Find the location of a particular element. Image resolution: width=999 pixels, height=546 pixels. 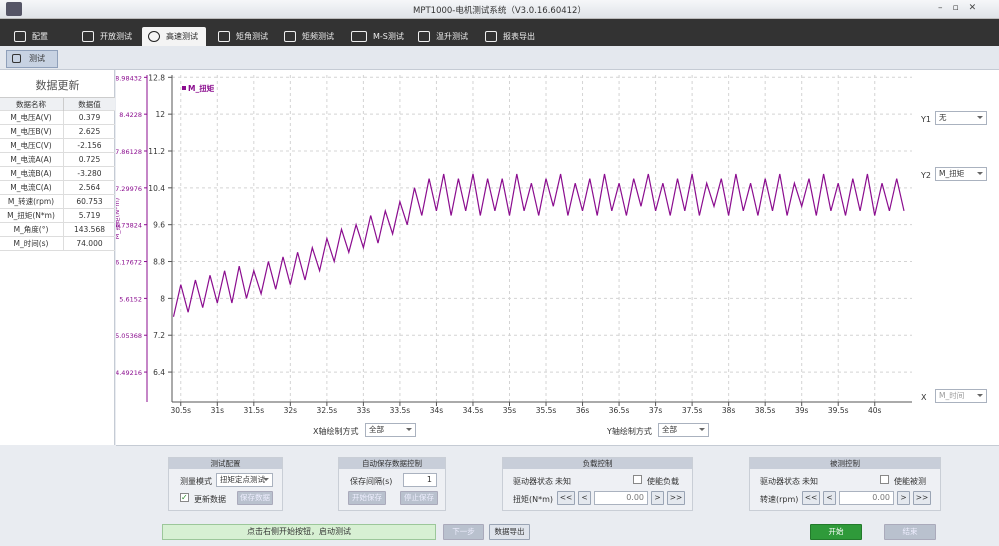

tab-label: M-S测试 is located at coordinates (388, 36).